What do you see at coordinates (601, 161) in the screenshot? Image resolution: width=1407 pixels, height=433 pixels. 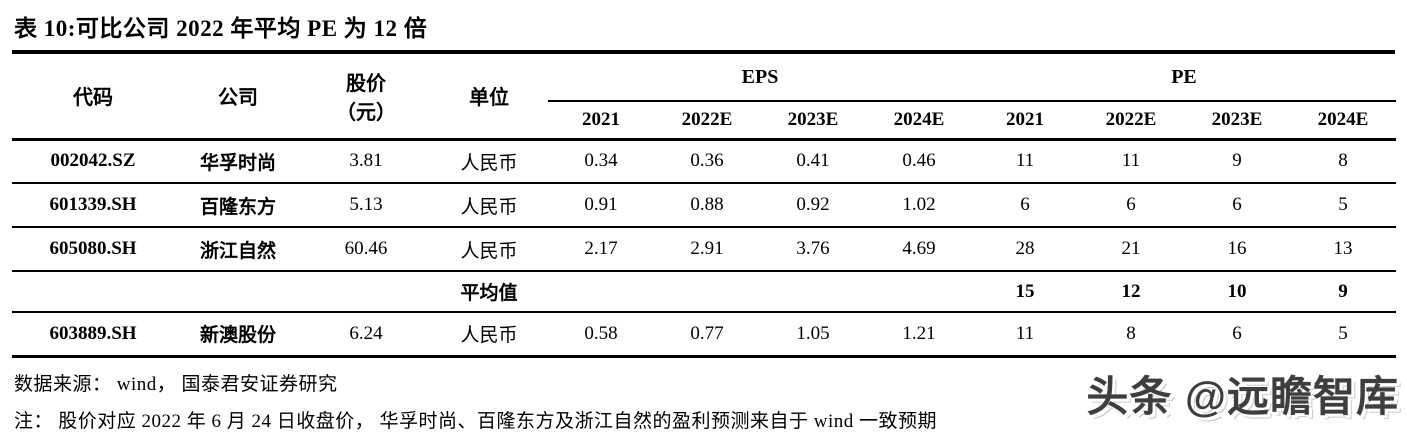 I see `eps-value: 0.34` at bounding box center [601, 161].